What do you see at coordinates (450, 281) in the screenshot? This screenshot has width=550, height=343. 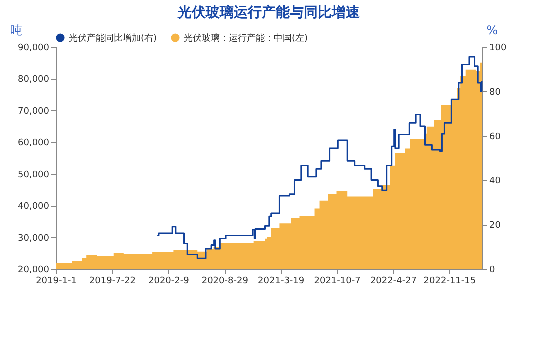 I see `x-tick-label: 2022-11-15` at bounding box center [450, 281].